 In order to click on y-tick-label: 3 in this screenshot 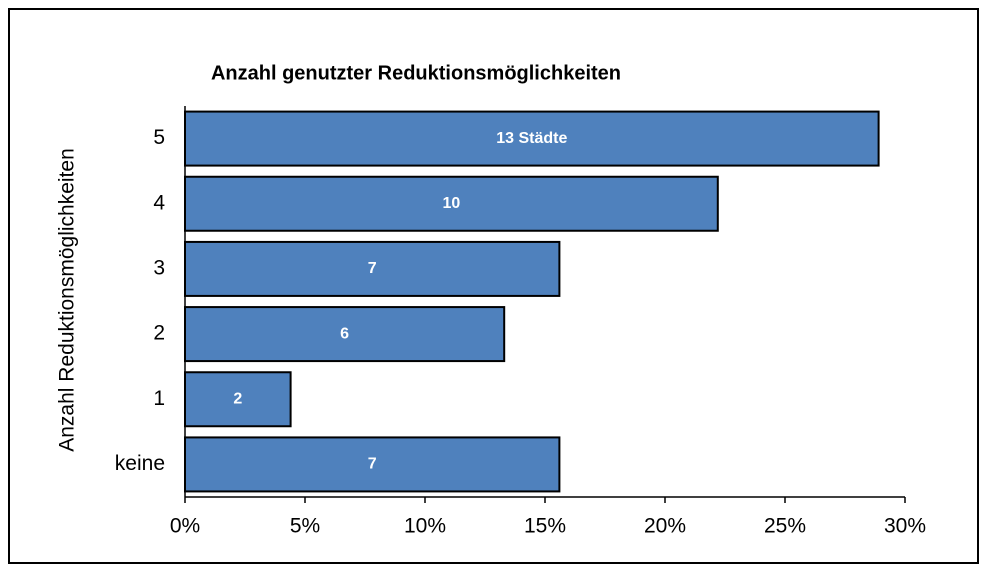, I will do `click(159, 267)`.